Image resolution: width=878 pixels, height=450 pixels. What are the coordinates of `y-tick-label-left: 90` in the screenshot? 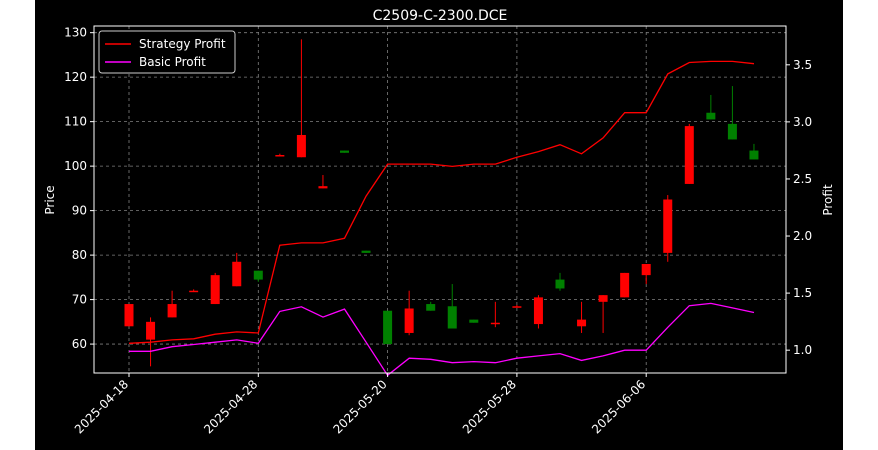 It's located at (79, 211).